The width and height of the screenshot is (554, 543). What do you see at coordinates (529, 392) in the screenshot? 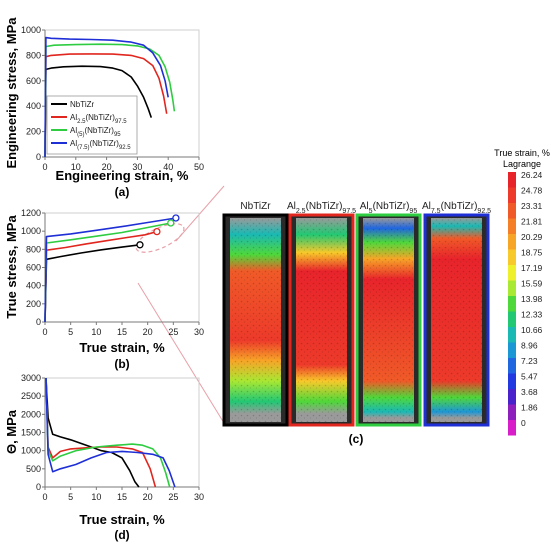
I see `colorbar-tick-label: 3.68` at bounding box center [529, 392].